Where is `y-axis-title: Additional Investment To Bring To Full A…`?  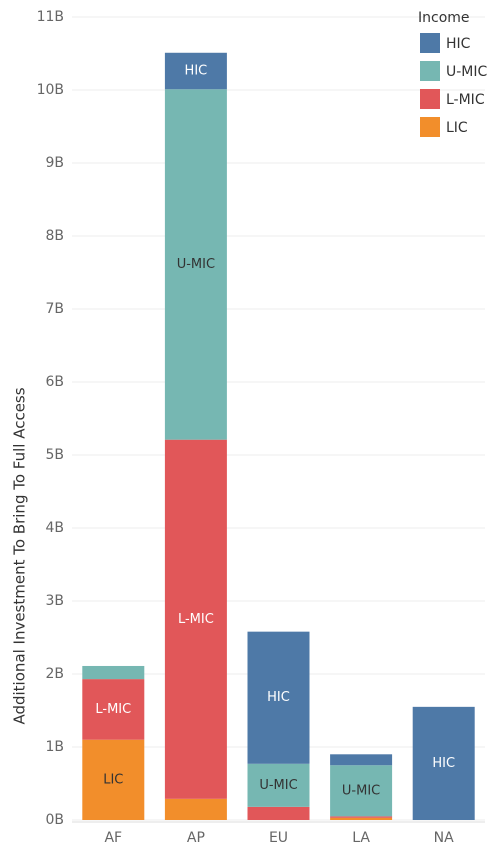
y-axis-title: Additional Investment To Bring To Full A… is located at coordinates (20, 555).